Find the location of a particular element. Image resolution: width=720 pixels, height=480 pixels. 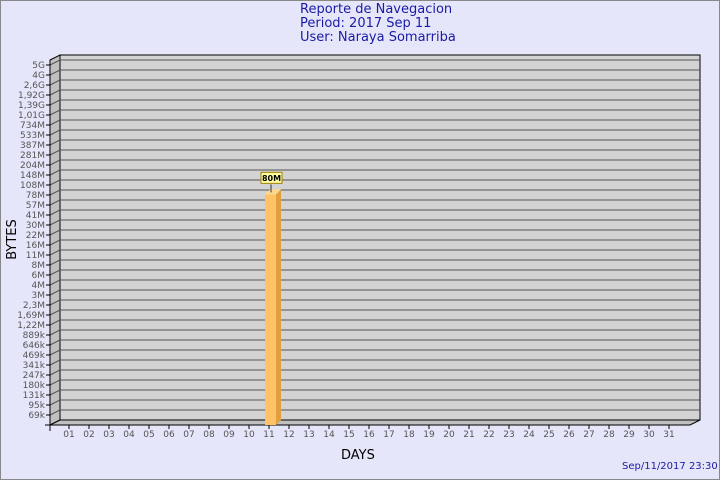

y-tick-label: 341k is located at coordinates (34, 366).